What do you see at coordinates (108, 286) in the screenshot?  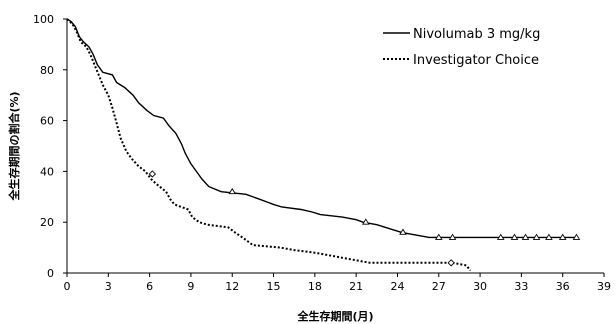 I see `x-tick-label: 3` at bounding box center [108, 286].